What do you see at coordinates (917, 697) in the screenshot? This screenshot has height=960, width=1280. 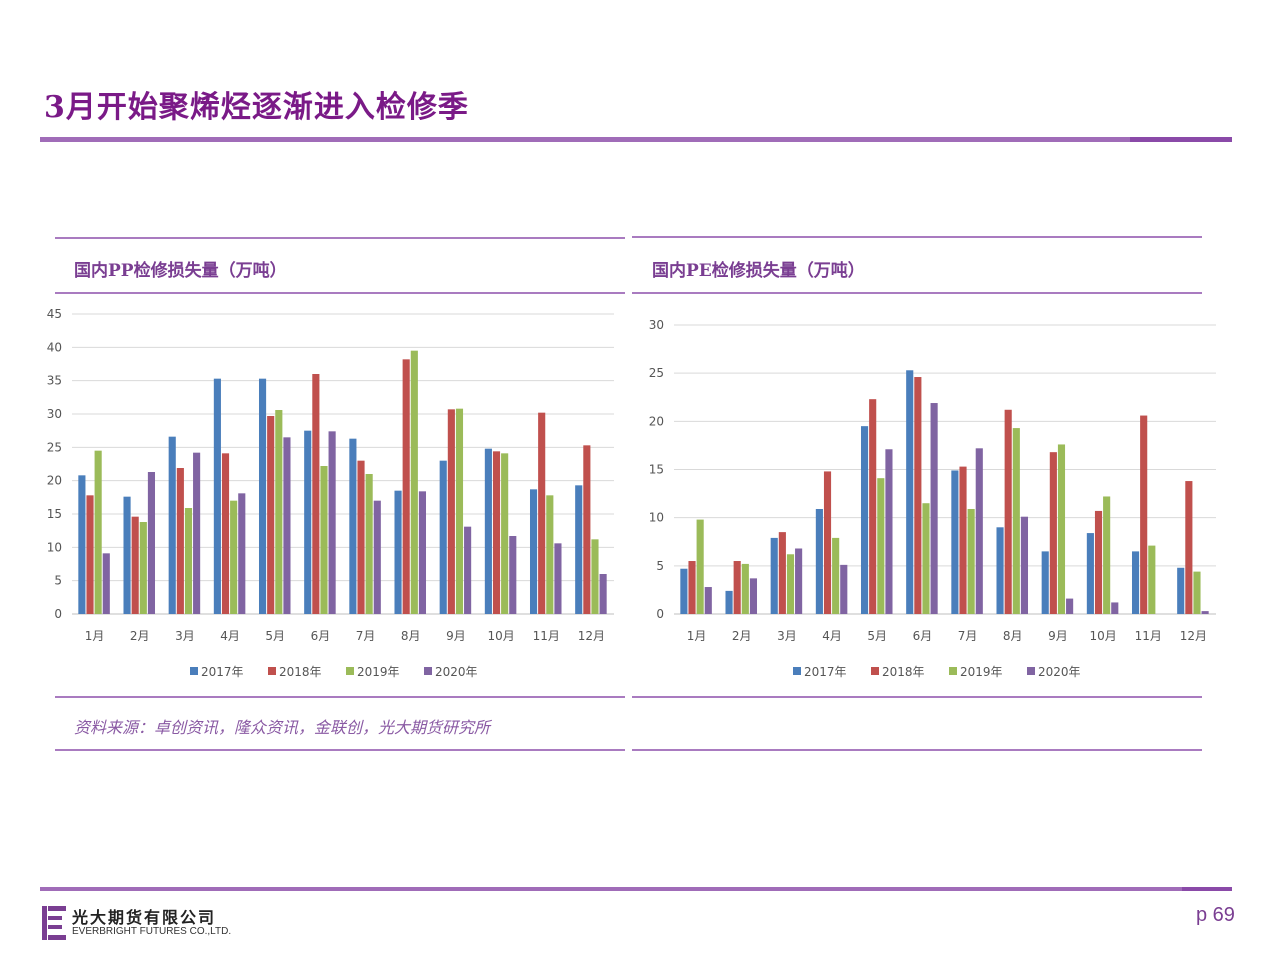 I see `right-panel-bottom-rule` at bounding box center [917, 697].